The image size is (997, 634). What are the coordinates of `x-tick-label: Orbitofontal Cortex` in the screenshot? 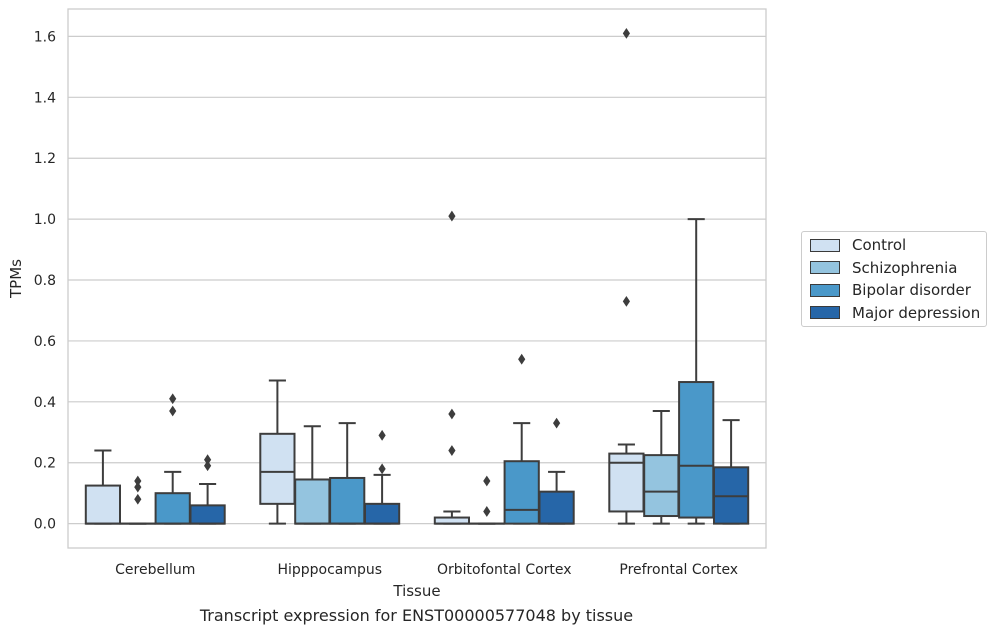 It's located at (504, 570).